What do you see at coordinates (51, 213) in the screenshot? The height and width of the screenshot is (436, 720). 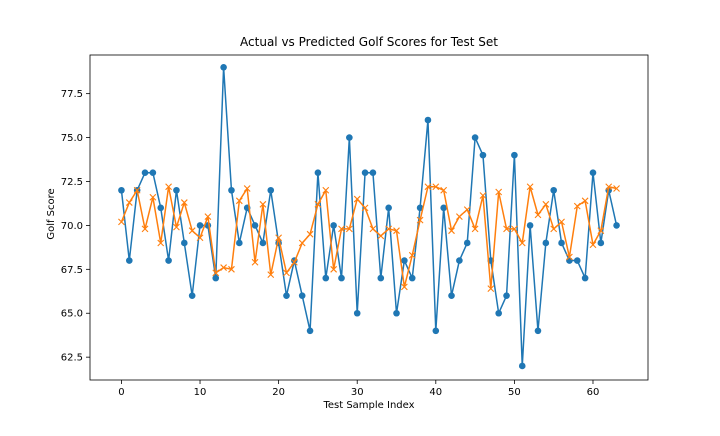 I see `y-axis-title: Golf Score` at bounding box center [51, 213].